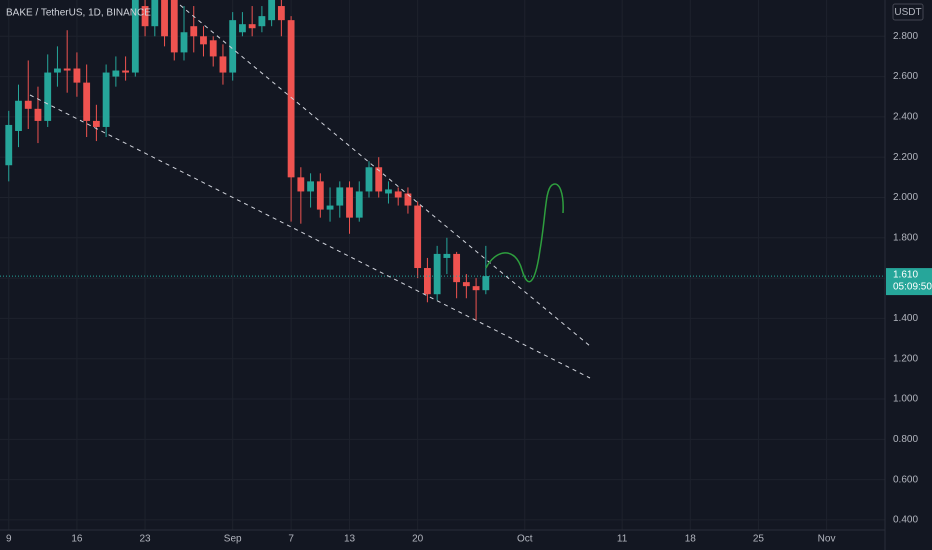  What do you see at coordinates (77, 539) in the screenshot?
I see `x-tick-label: 16` at bounding box center [77, 539].